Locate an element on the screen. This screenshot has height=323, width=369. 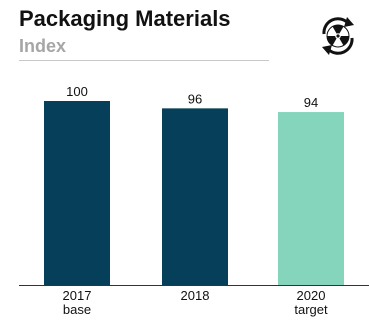
radiation-recycle-icon is located at coordinates (338, 36).